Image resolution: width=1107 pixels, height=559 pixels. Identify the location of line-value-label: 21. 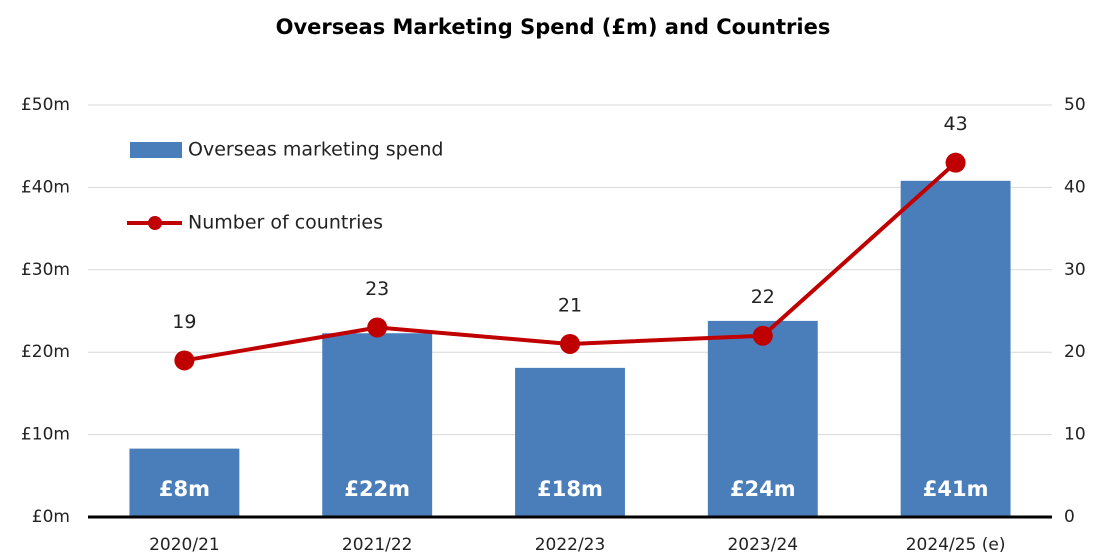
(570, 305).